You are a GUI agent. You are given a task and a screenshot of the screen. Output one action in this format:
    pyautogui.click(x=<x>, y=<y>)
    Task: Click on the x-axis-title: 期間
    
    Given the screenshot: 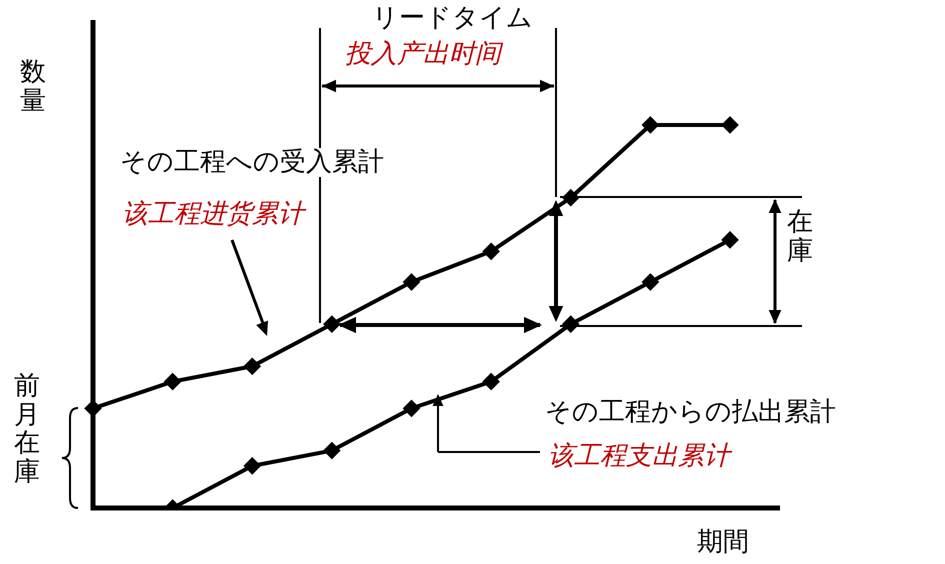 What is the action you would take?
    pyautogui.click(x=723, y=542)
    